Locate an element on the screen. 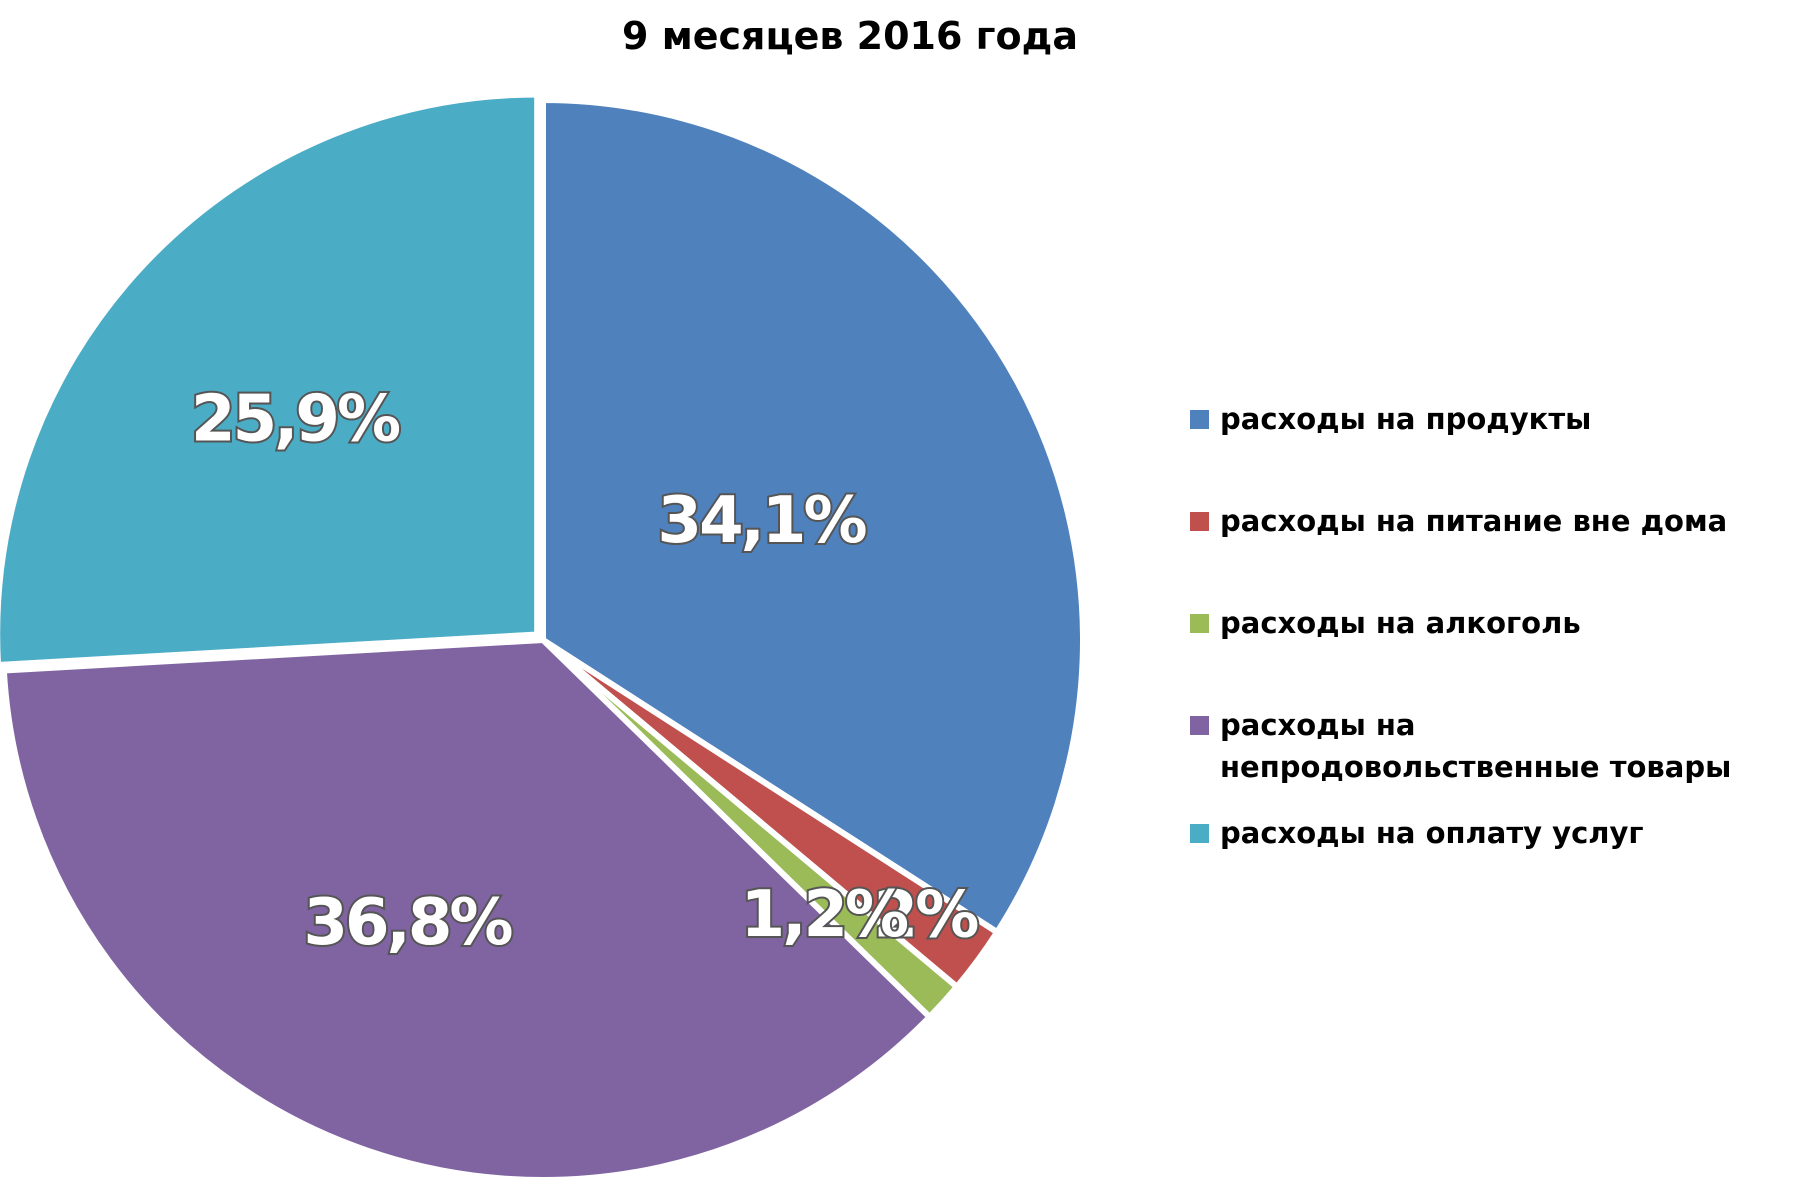 The image size is (1800, 1196). legend-item-2: расходы на алкоголь is located at coordinates (1490, 623).